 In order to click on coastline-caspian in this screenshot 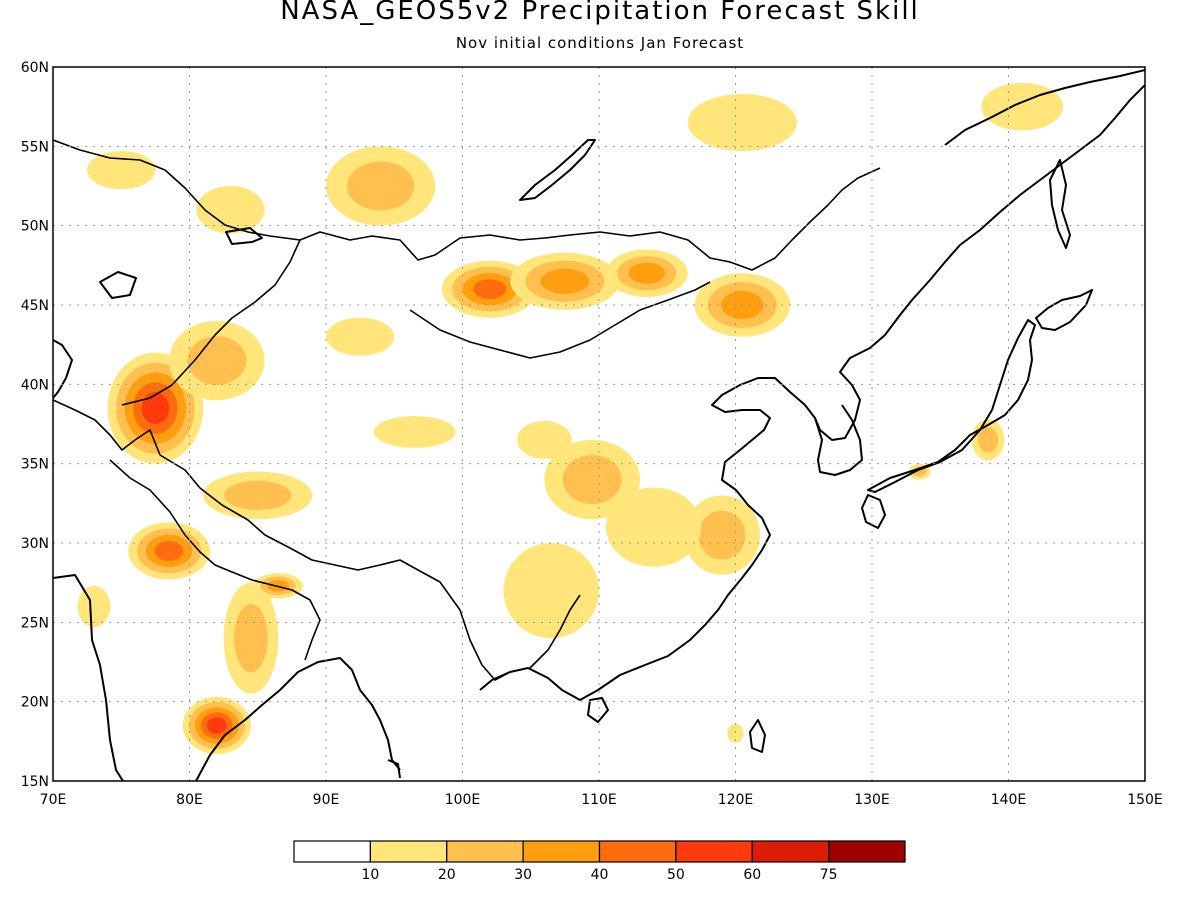, I will do `click(63, 369)`.